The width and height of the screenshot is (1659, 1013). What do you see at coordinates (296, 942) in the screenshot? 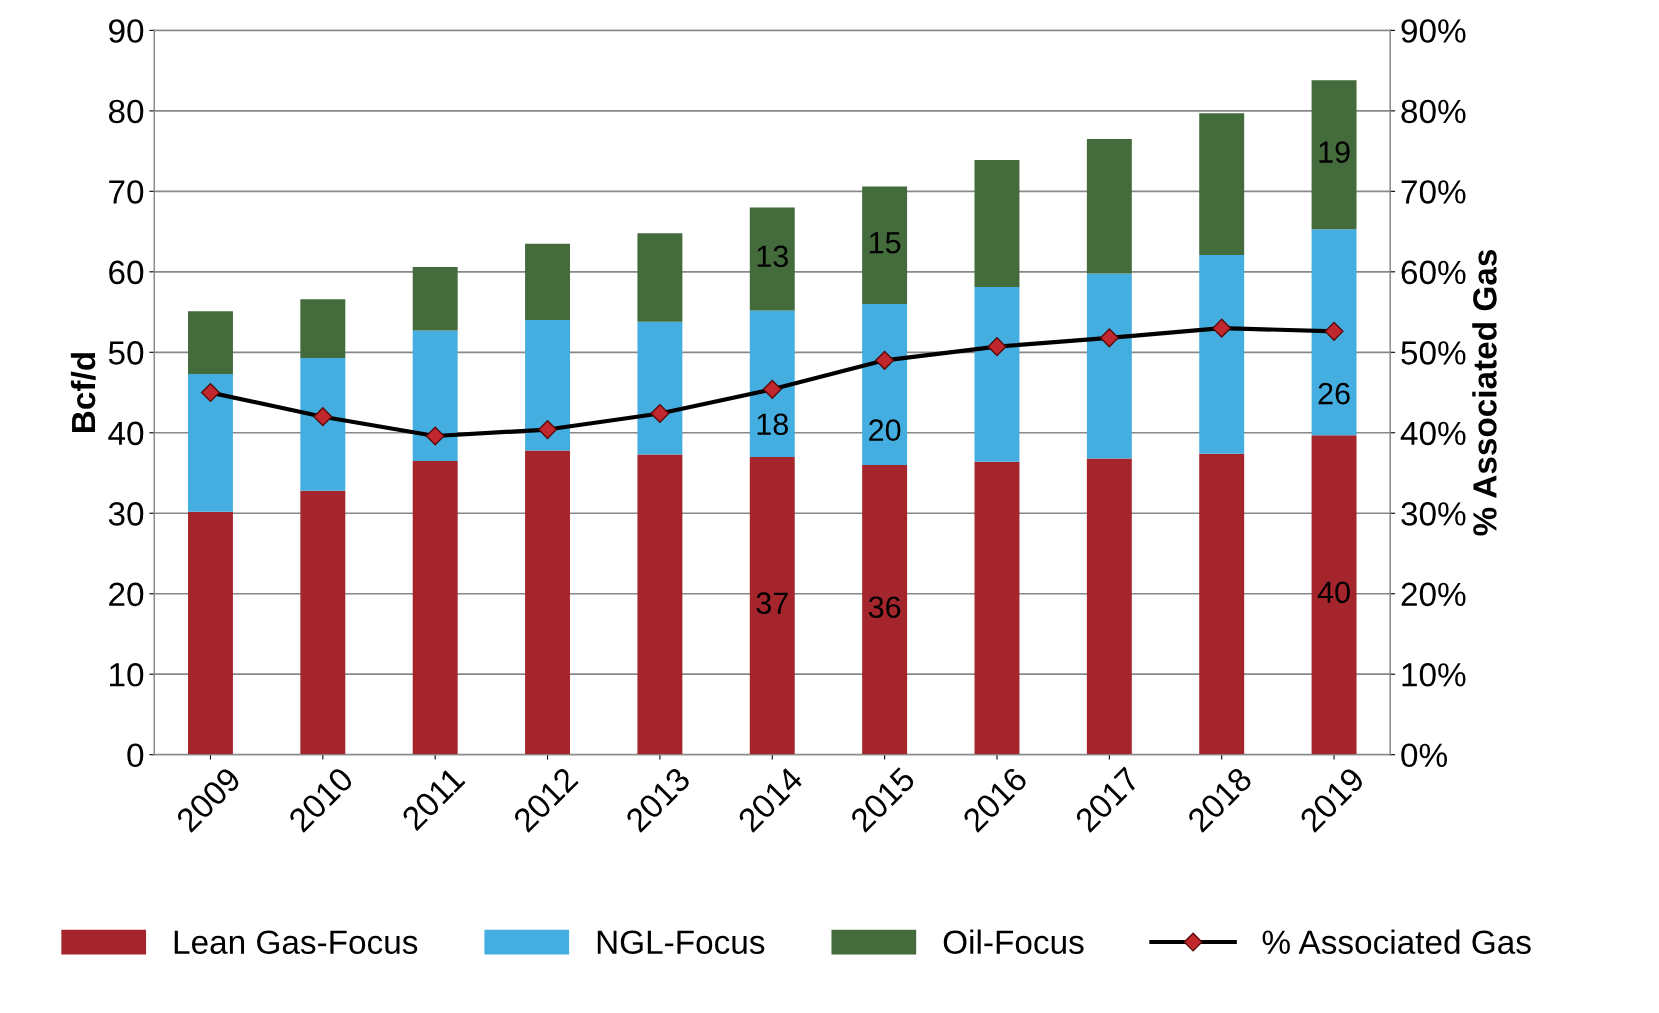
I see `legend-label: Lean Gas-Focus` at bounding box center [296, 942].